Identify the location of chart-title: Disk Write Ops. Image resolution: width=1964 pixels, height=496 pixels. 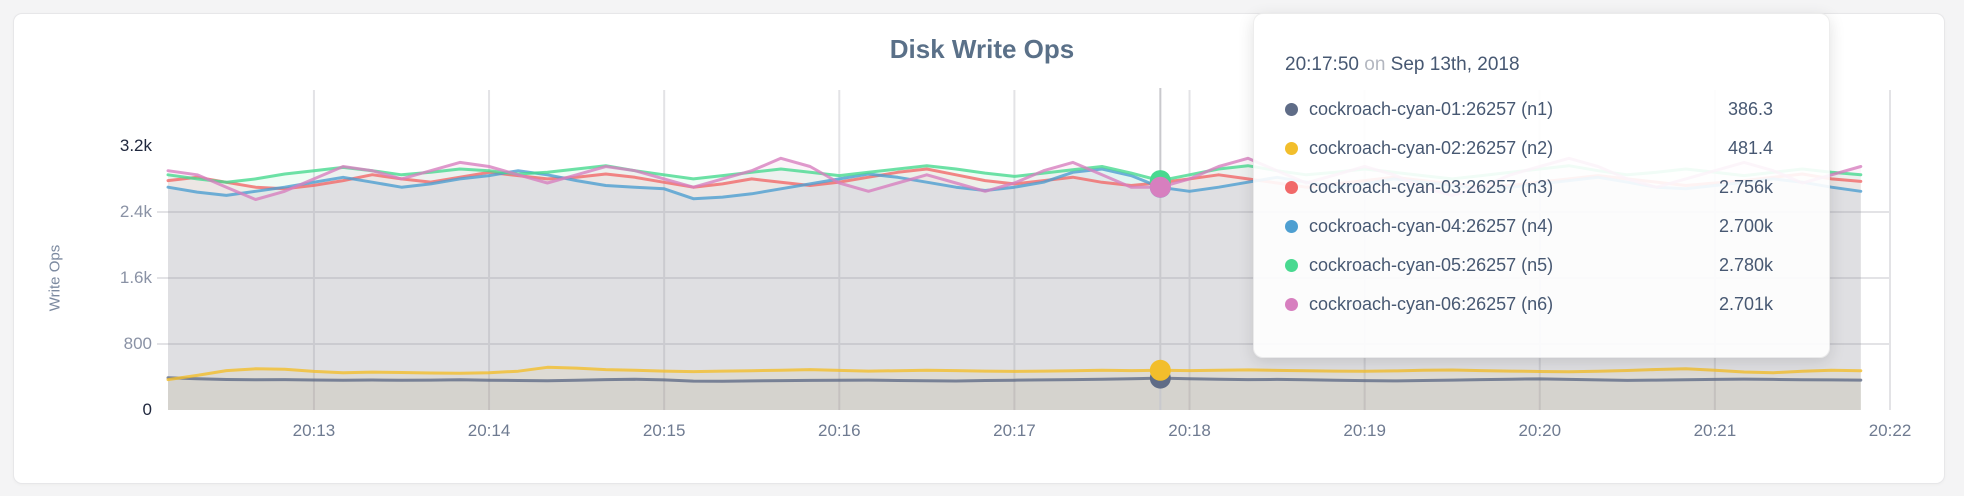
(982, 49).